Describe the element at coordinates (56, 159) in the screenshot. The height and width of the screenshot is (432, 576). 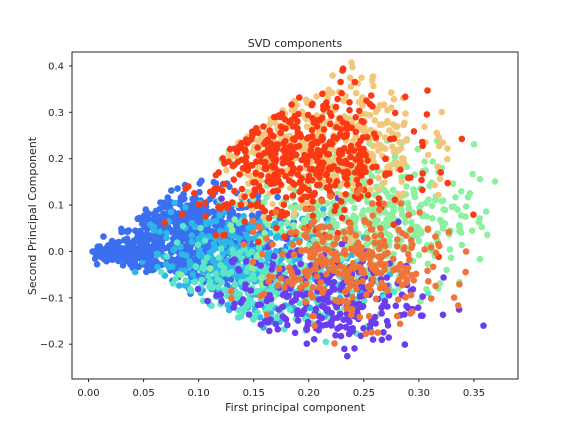
I see `y-tick-label: 0.2` at that location.